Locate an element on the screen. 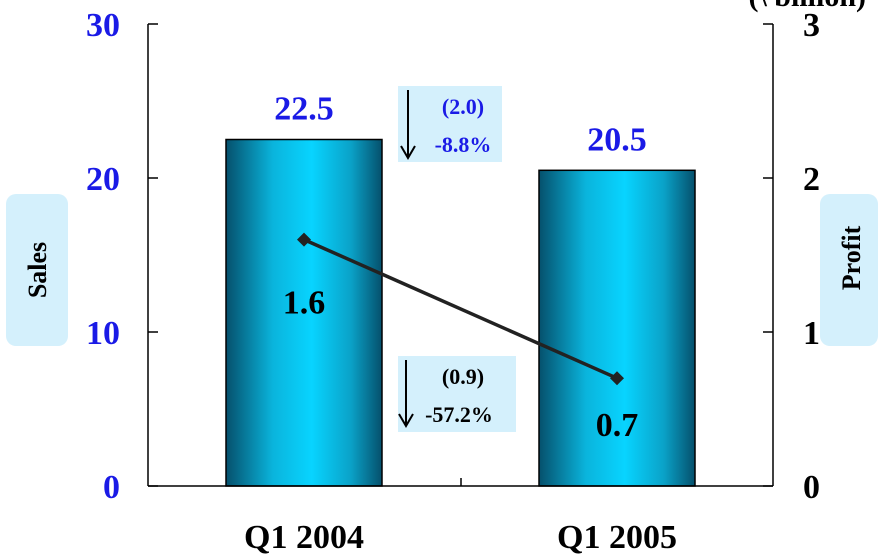 This screenshot has width=880, height=558. sales-change-amount: (2.0) is located at coordinates (463, 106).